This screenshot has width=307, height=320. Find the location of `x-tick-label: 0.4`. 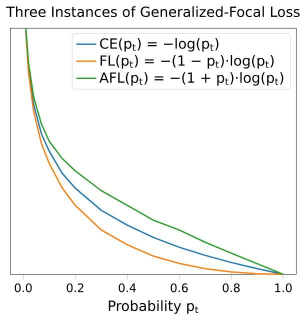

x-tick-label: 0.4 is located at coordinates (127, 287).